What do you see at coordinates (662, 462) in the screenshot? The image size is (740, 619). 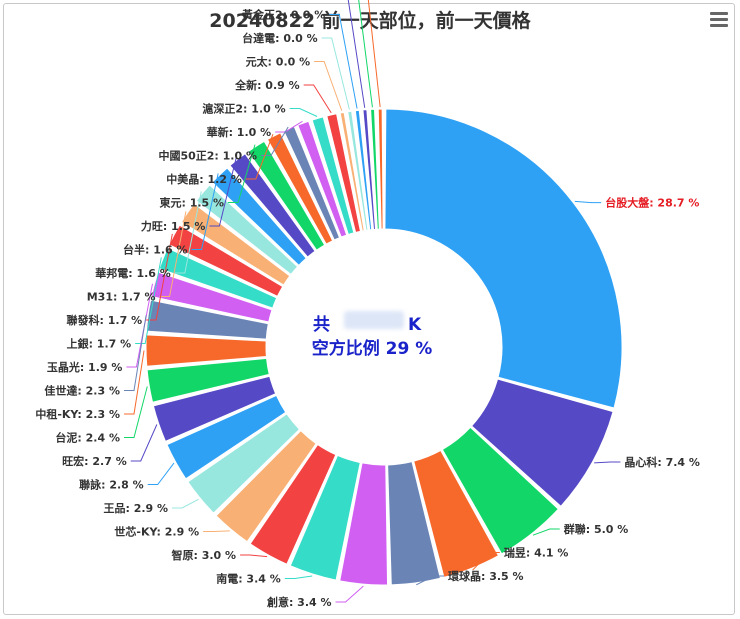 I see `data-label-晶心科: 晶心科: 7.4 %` at bounding box center [662, 462].